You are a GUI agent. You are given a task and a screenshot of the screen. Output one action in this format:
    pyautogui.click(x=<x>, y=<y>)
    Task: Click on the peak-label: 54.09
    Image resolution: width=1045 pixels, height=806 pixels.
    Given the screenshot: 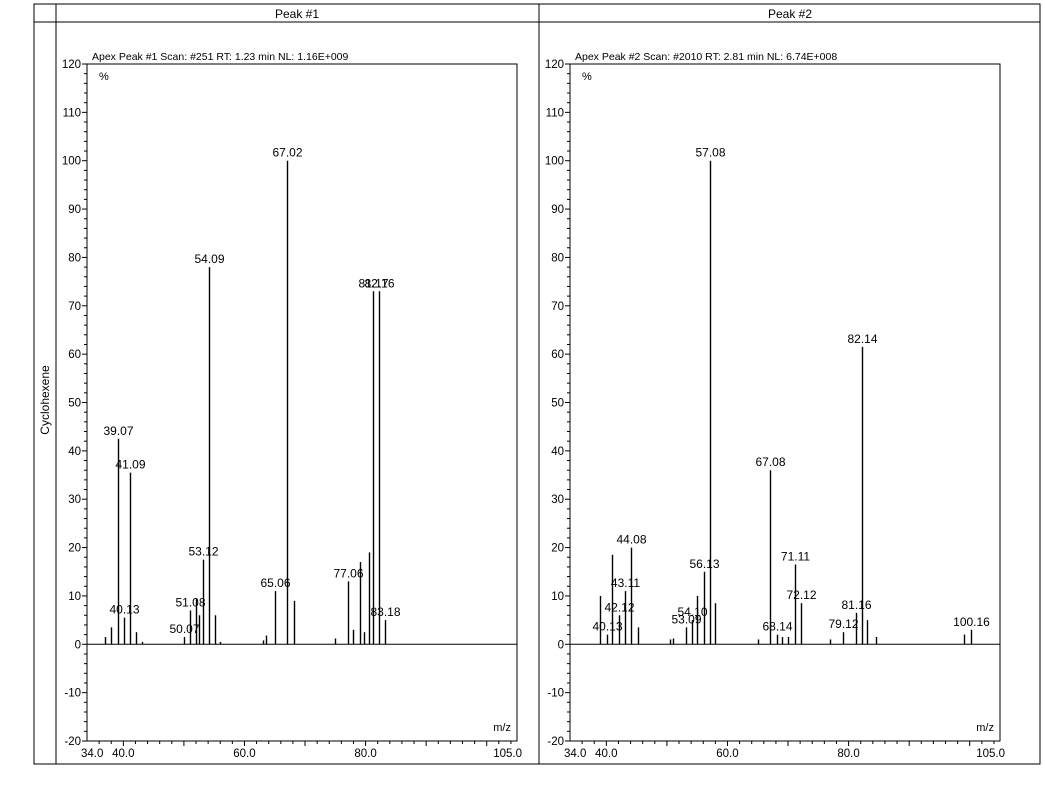 What is the action you would take?
    pyautogui.click(x=209, y=259)
    